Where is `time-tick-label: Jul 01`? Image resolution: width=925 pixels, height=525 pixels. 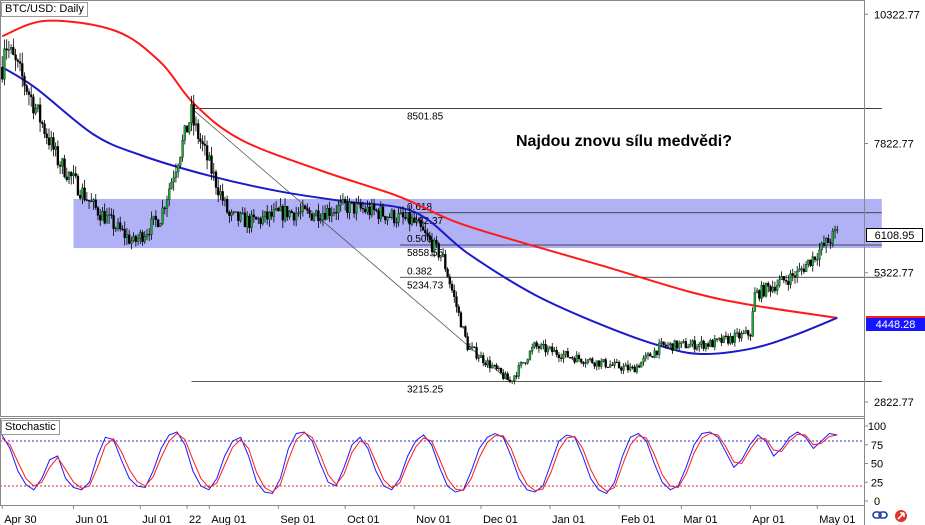
time-tick-label: Jul 01 is located at coordinates (156, 519).